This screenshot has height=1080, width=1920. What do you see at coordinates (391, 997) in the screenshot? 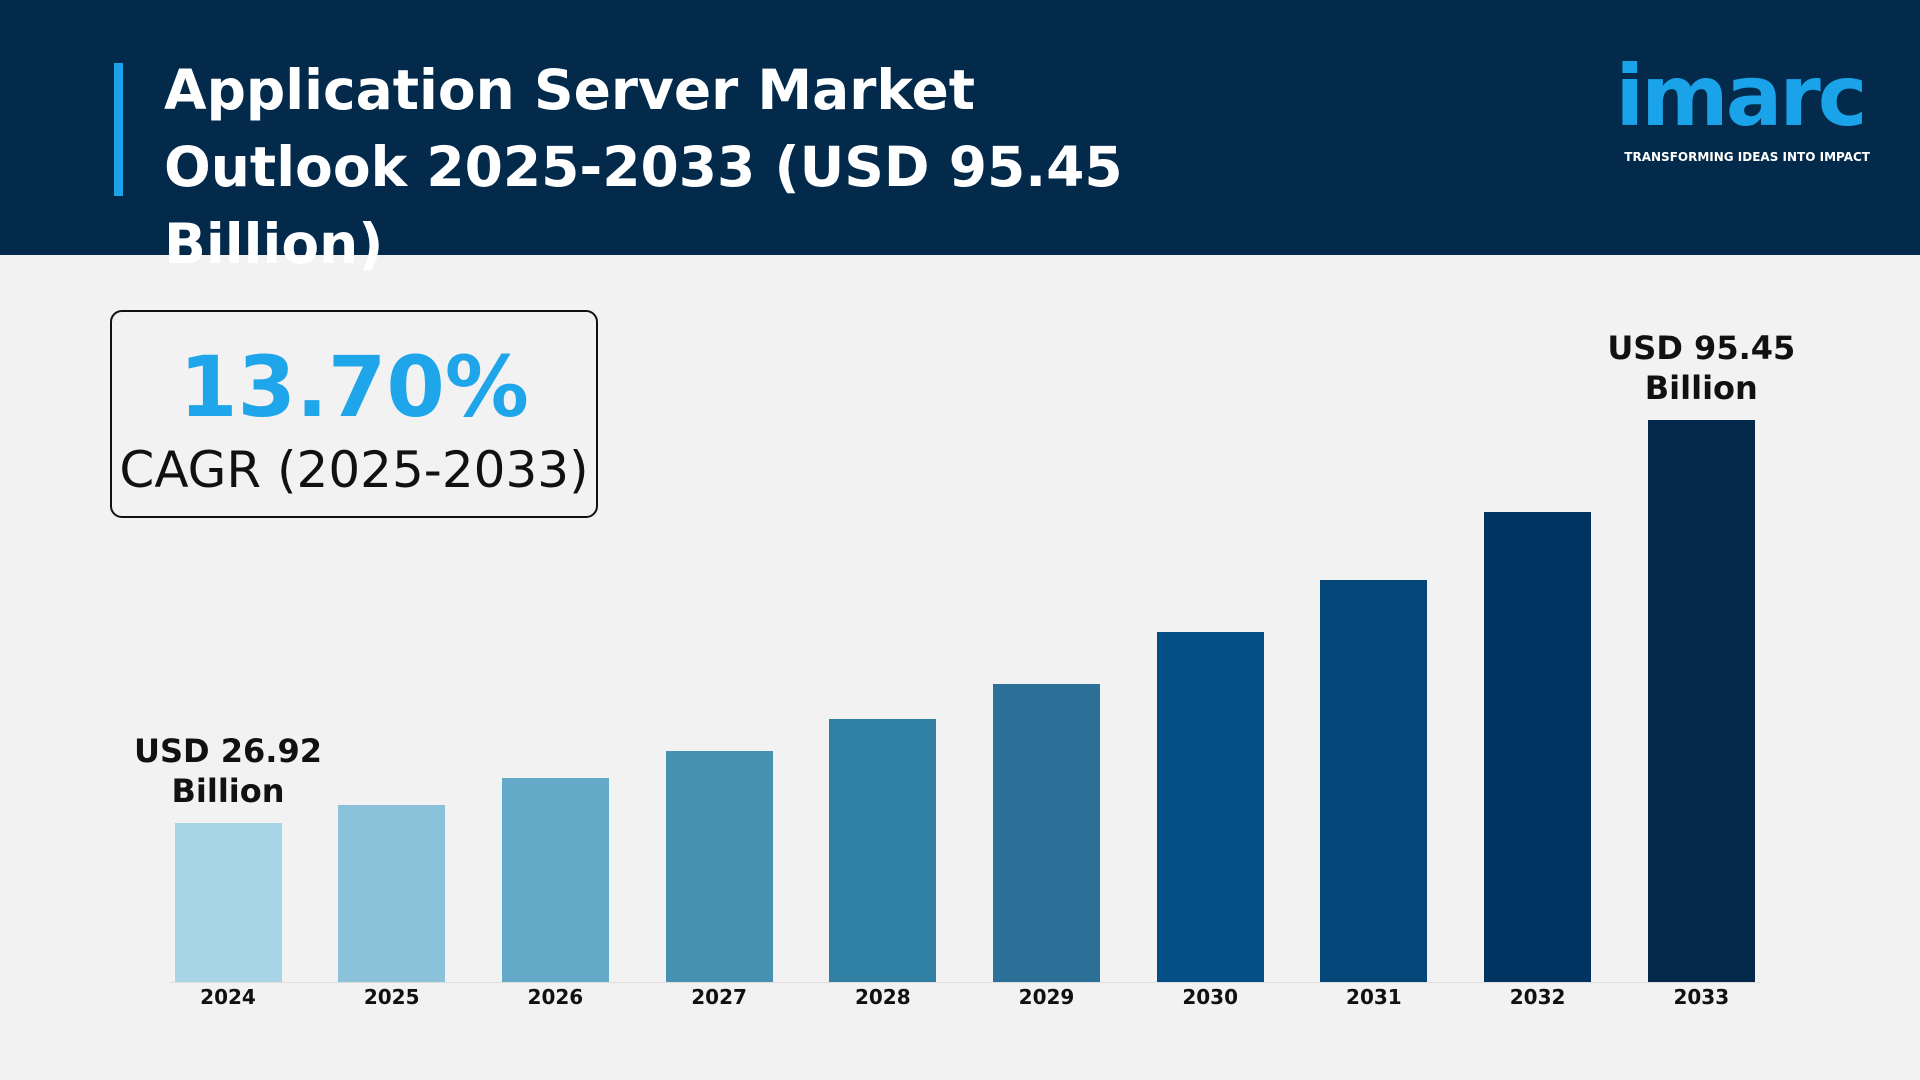
I see `x-tick-label: 2025` at bounding box center [391, 997].